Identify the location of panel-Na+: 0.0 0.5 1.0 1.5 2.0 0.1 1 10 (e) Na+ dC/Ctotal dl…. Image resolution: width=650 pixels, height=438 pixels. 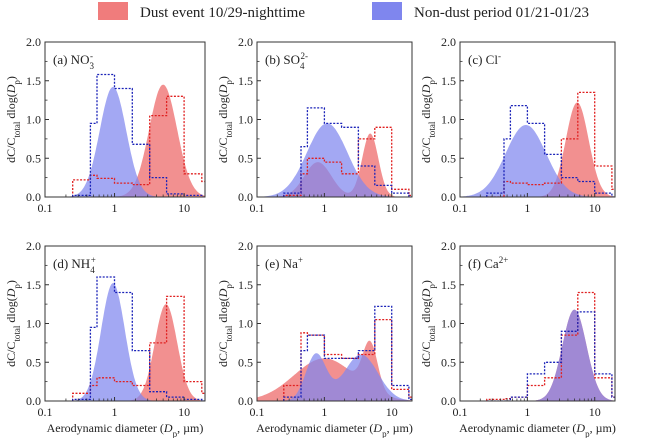
(314, 338).